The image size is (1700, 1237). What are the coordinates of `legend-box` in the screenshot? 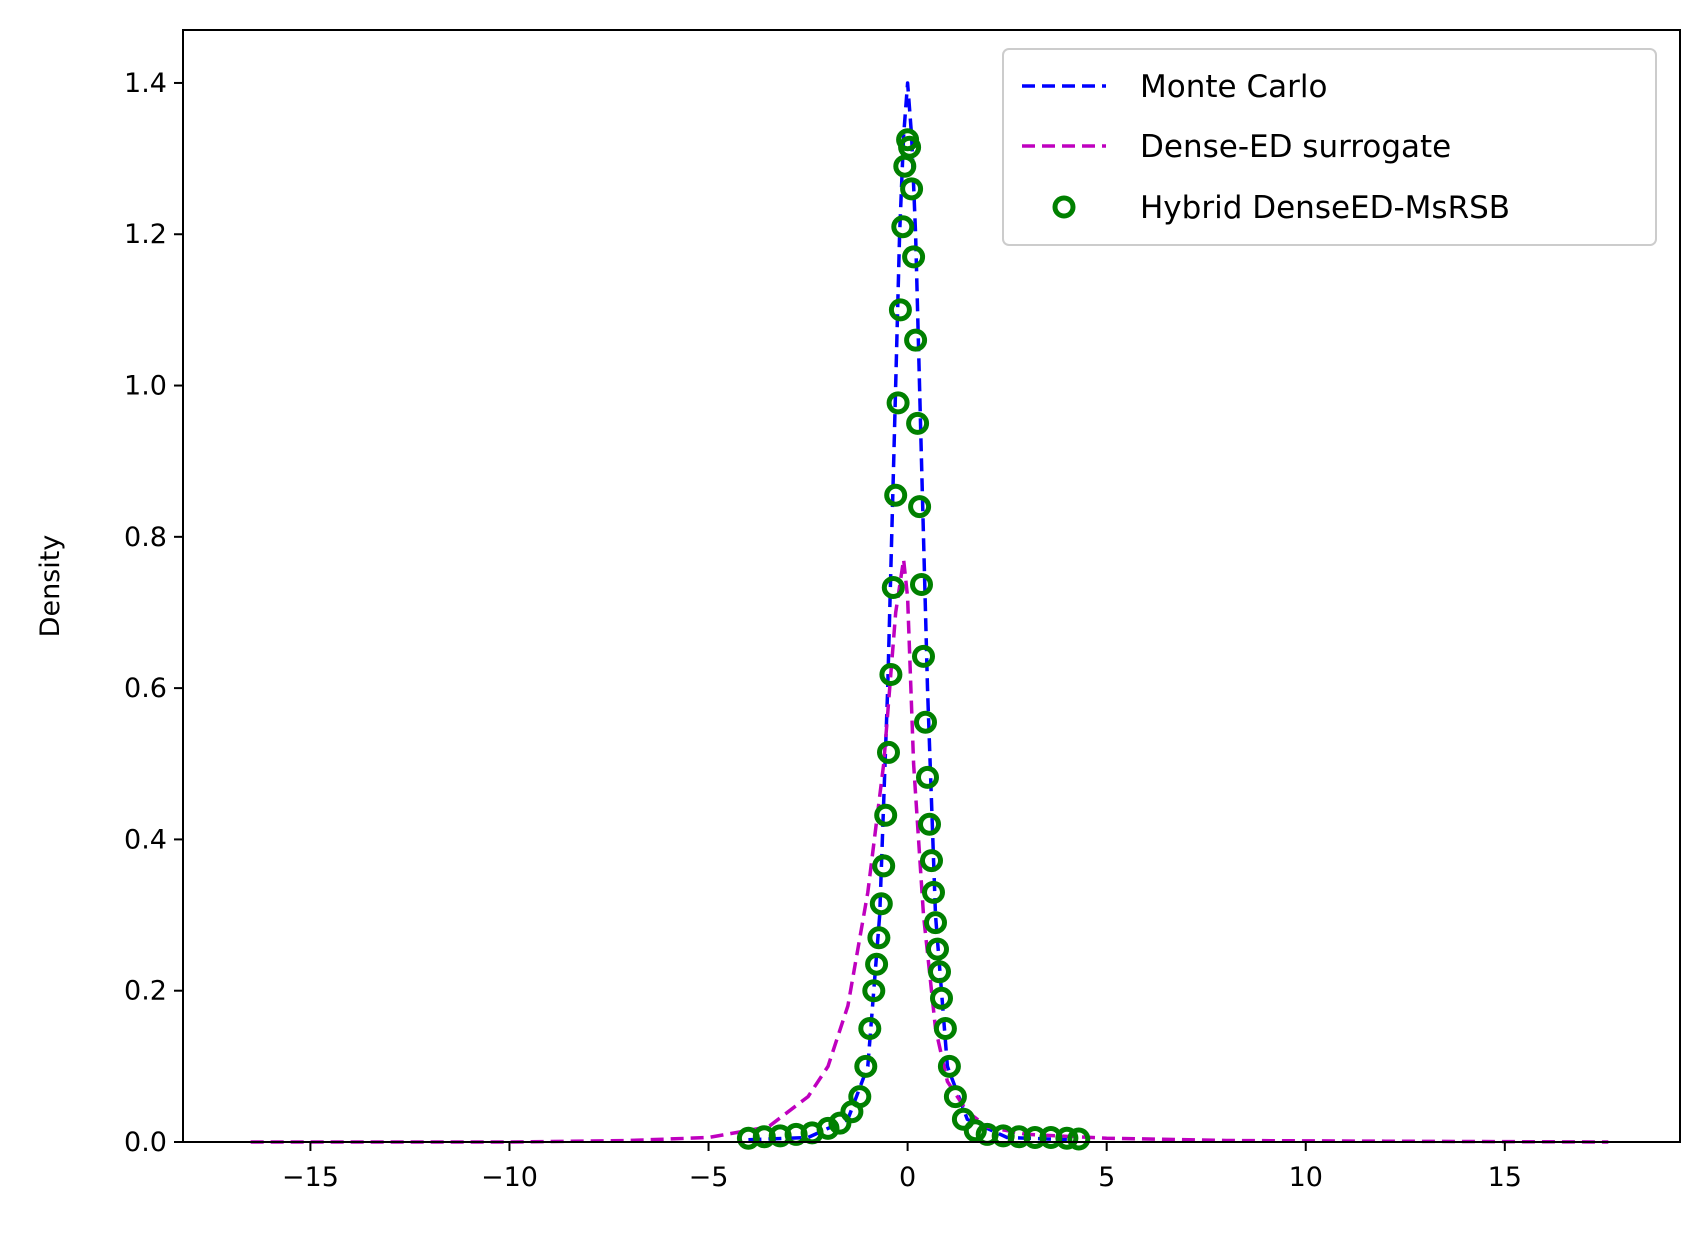 It's located at (1329, 147).